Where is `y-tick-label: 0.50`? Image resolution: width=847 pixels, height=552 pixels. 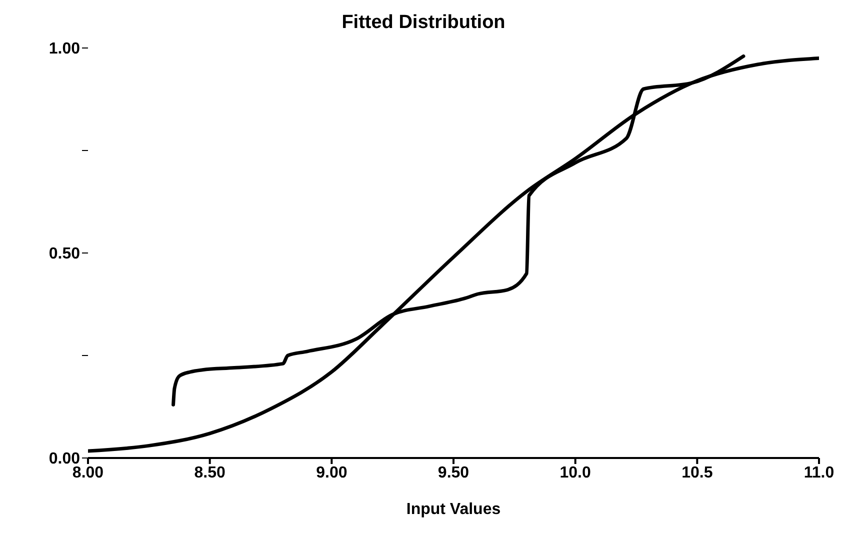 y-tick-label: 0.50 is located at coordinates (64, 254).